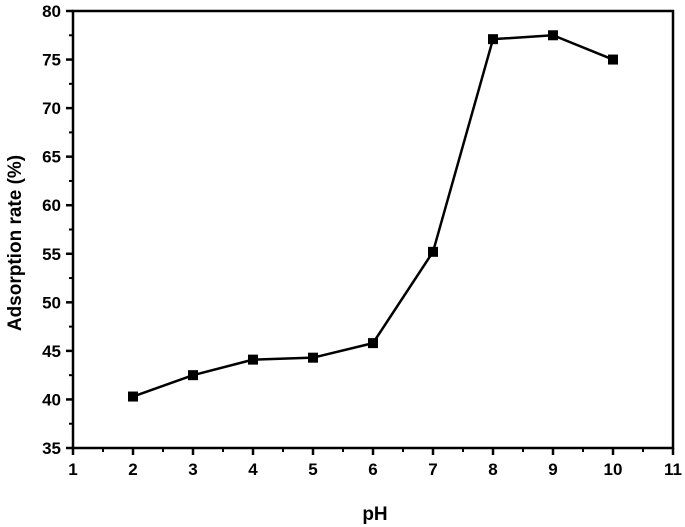 This screenshot has height=527, width=685. I want to click on y-tick-label: 65, so click(51, 157).